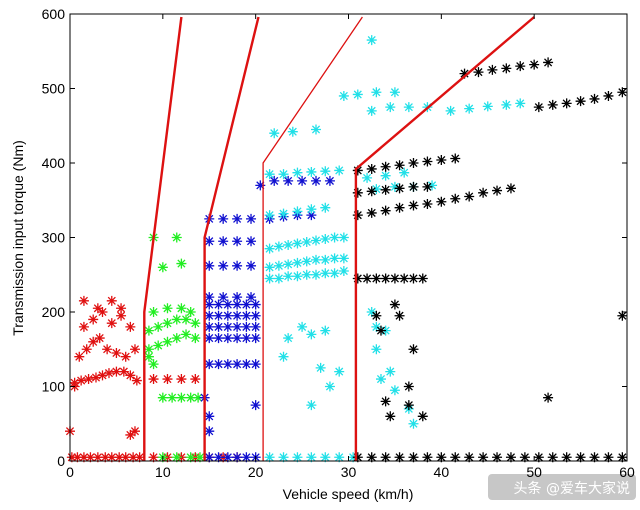 The image size is (640, 510). What do you see at coordinates (54, 238) in the screenshot?
I see `y-tick-label: 300` at bounding box center [54, 238].